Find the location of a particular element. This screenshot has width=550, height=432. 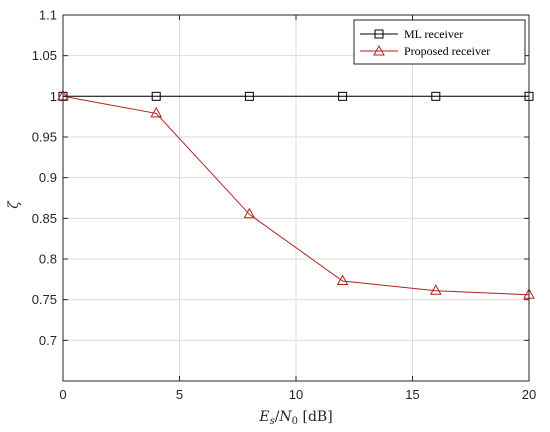

x-tick-label: 0 is located at coordinates (62, 394).